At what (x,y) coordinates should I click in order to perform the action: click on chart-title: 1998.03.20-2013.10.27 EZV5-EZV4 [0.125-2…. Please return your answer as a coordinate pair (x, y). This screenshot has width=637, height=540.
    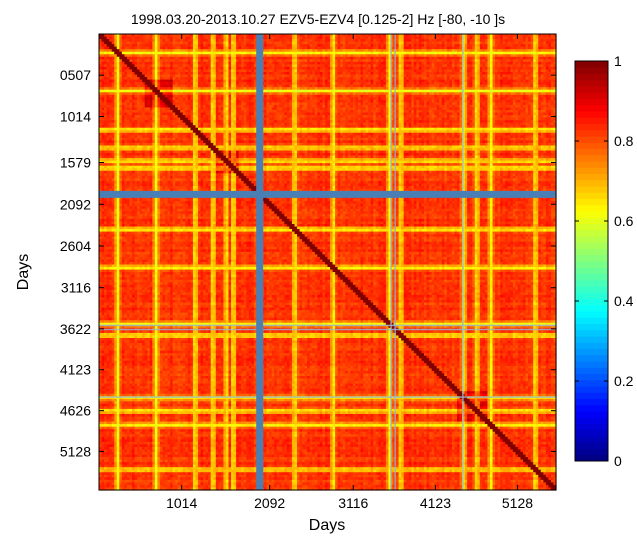
    Looking at the image, I should click on (318, 19).